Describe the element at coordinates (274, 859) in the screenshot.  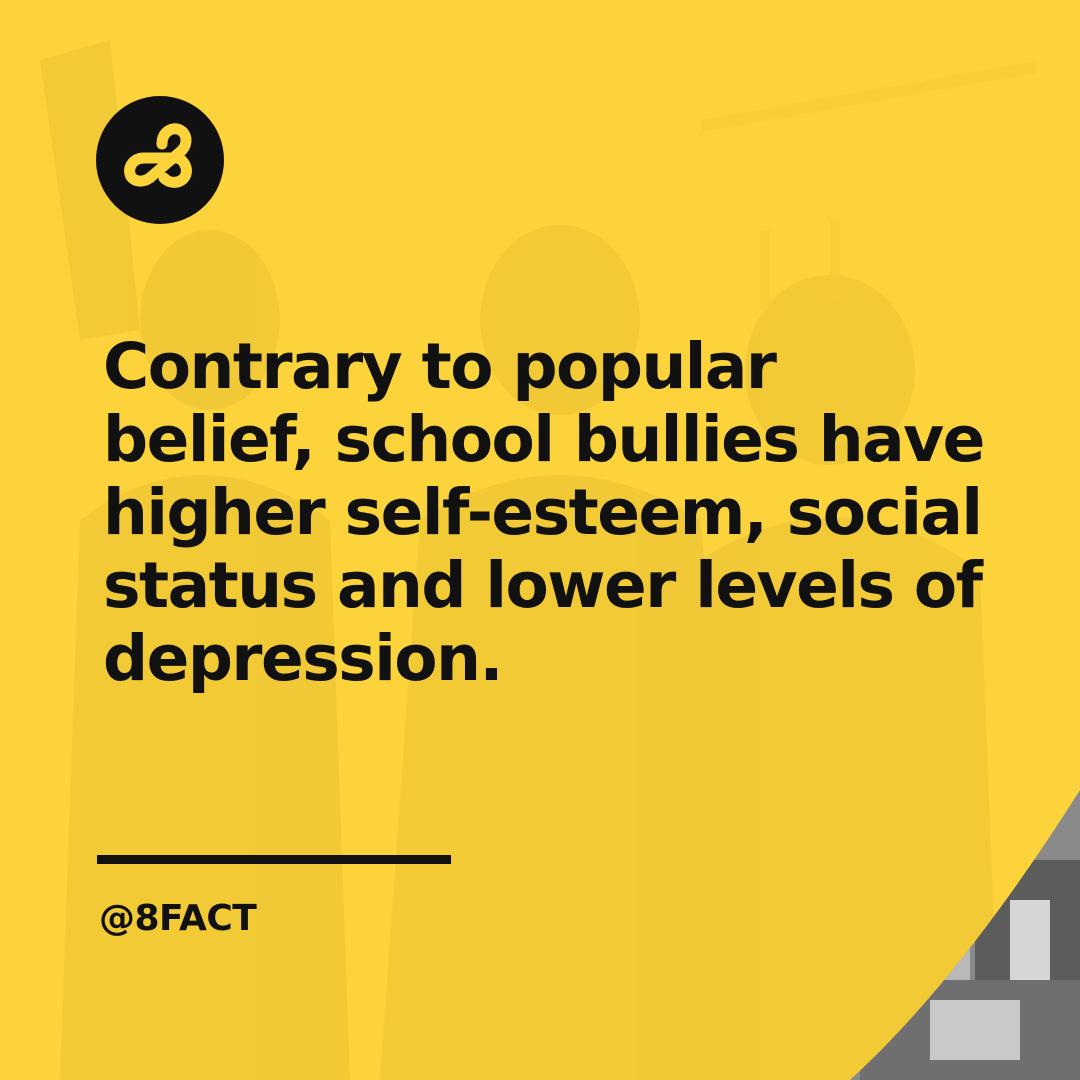
I see `divider-rule` at that location.